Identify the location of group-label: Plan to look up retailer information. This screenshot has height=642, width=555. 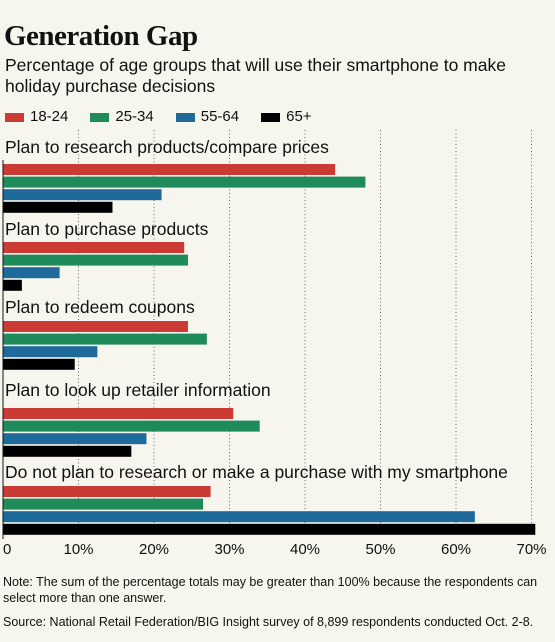
(138, 390).